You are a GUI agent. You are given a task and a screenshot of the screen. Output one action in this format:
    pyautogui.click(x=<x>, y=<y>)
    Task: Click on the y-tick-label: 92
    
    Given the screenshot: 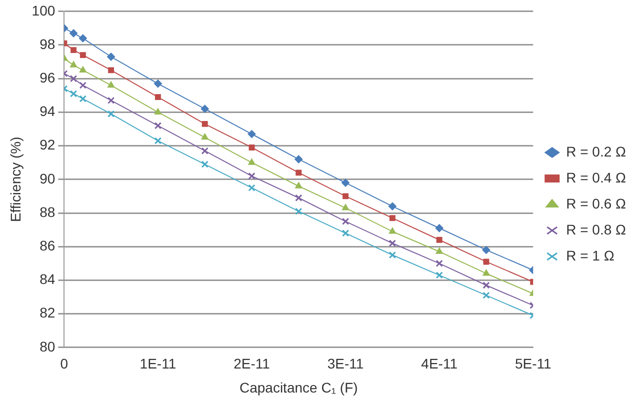 What is the action you would take?
    pyautogui.click(x=48, y=144)
    